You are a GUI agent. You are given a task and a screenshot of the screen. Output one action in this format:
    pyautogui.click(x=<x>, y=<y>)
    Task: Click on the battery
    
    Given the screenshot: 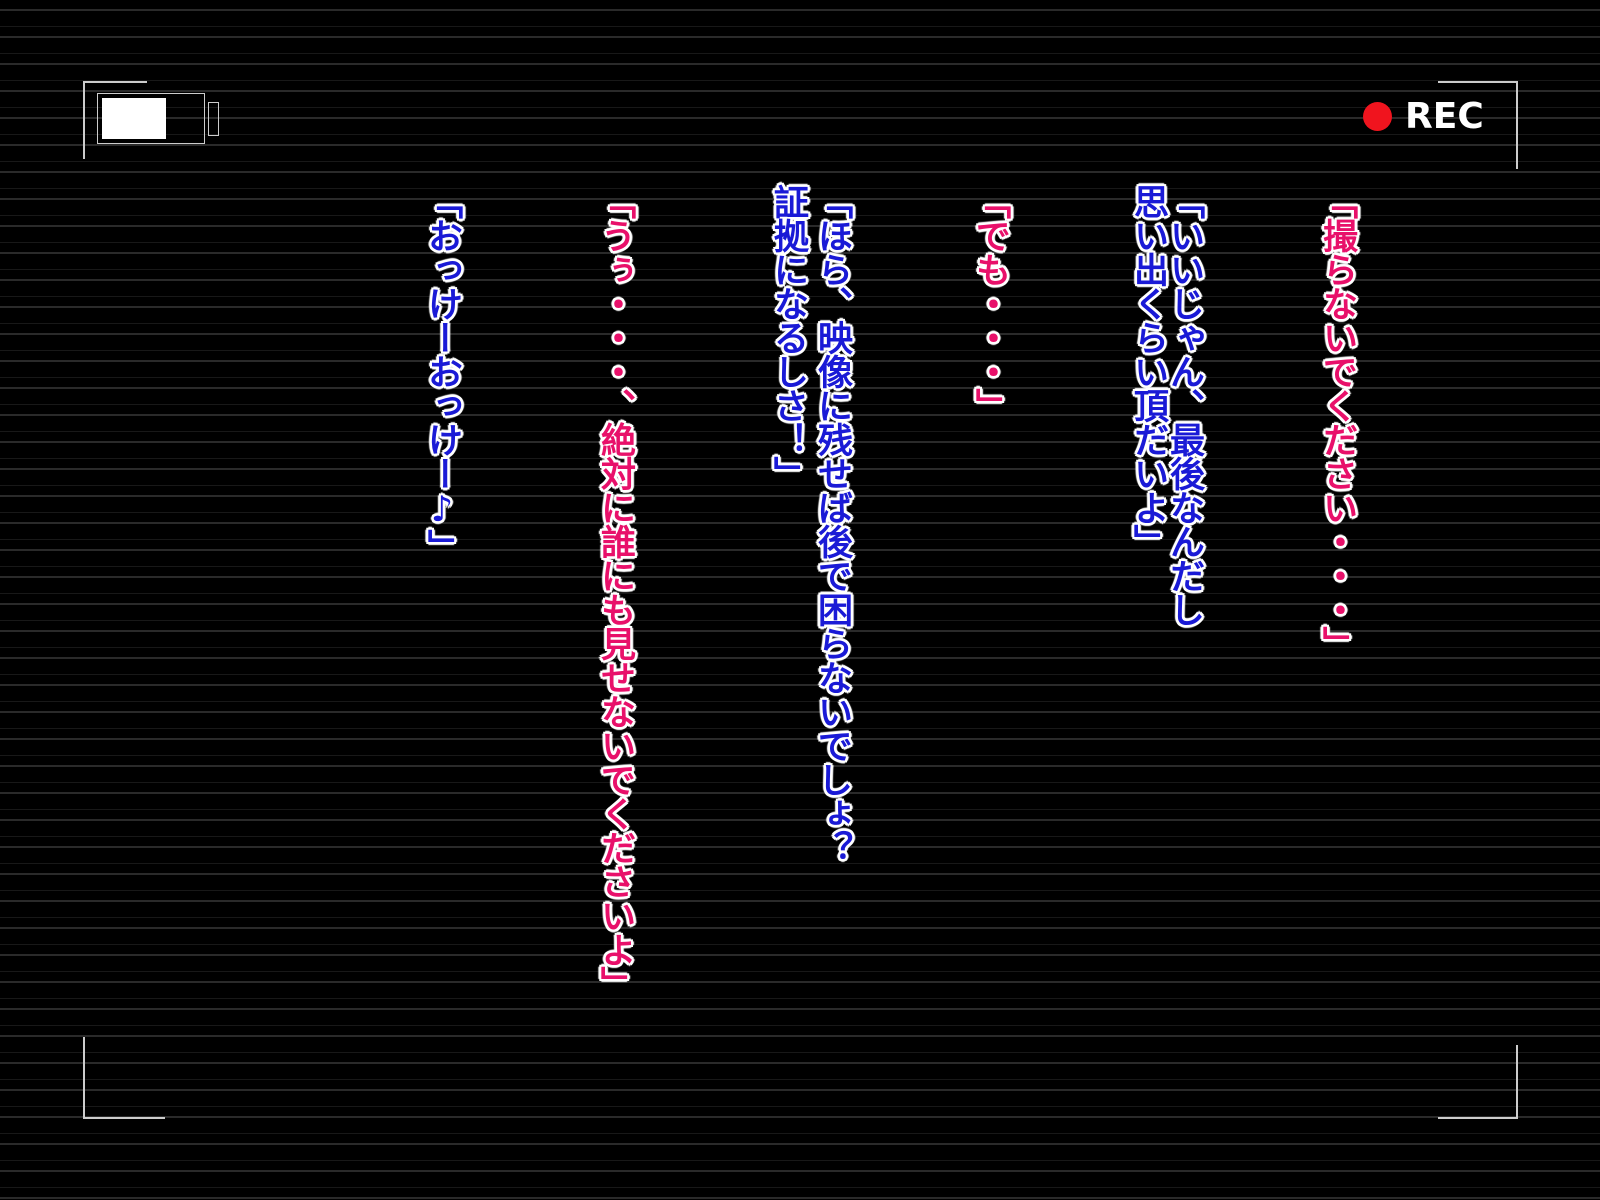 What is the action you would take?
    pyautogui.click(x=158, y=118)
    